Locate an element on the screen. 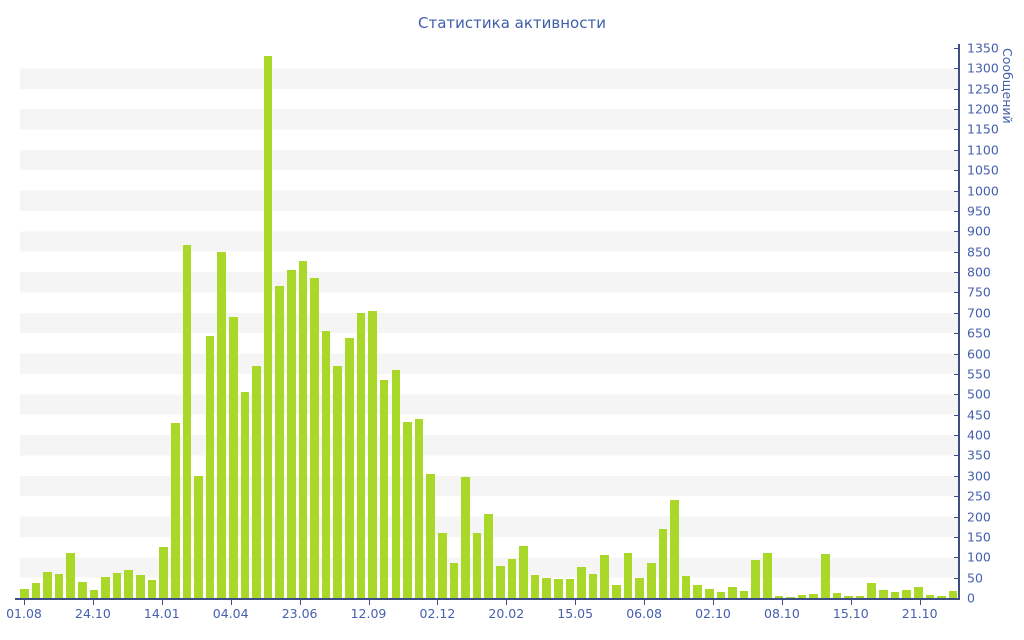  x-tick-label: 01.08 is located at coordinates (24, 613).